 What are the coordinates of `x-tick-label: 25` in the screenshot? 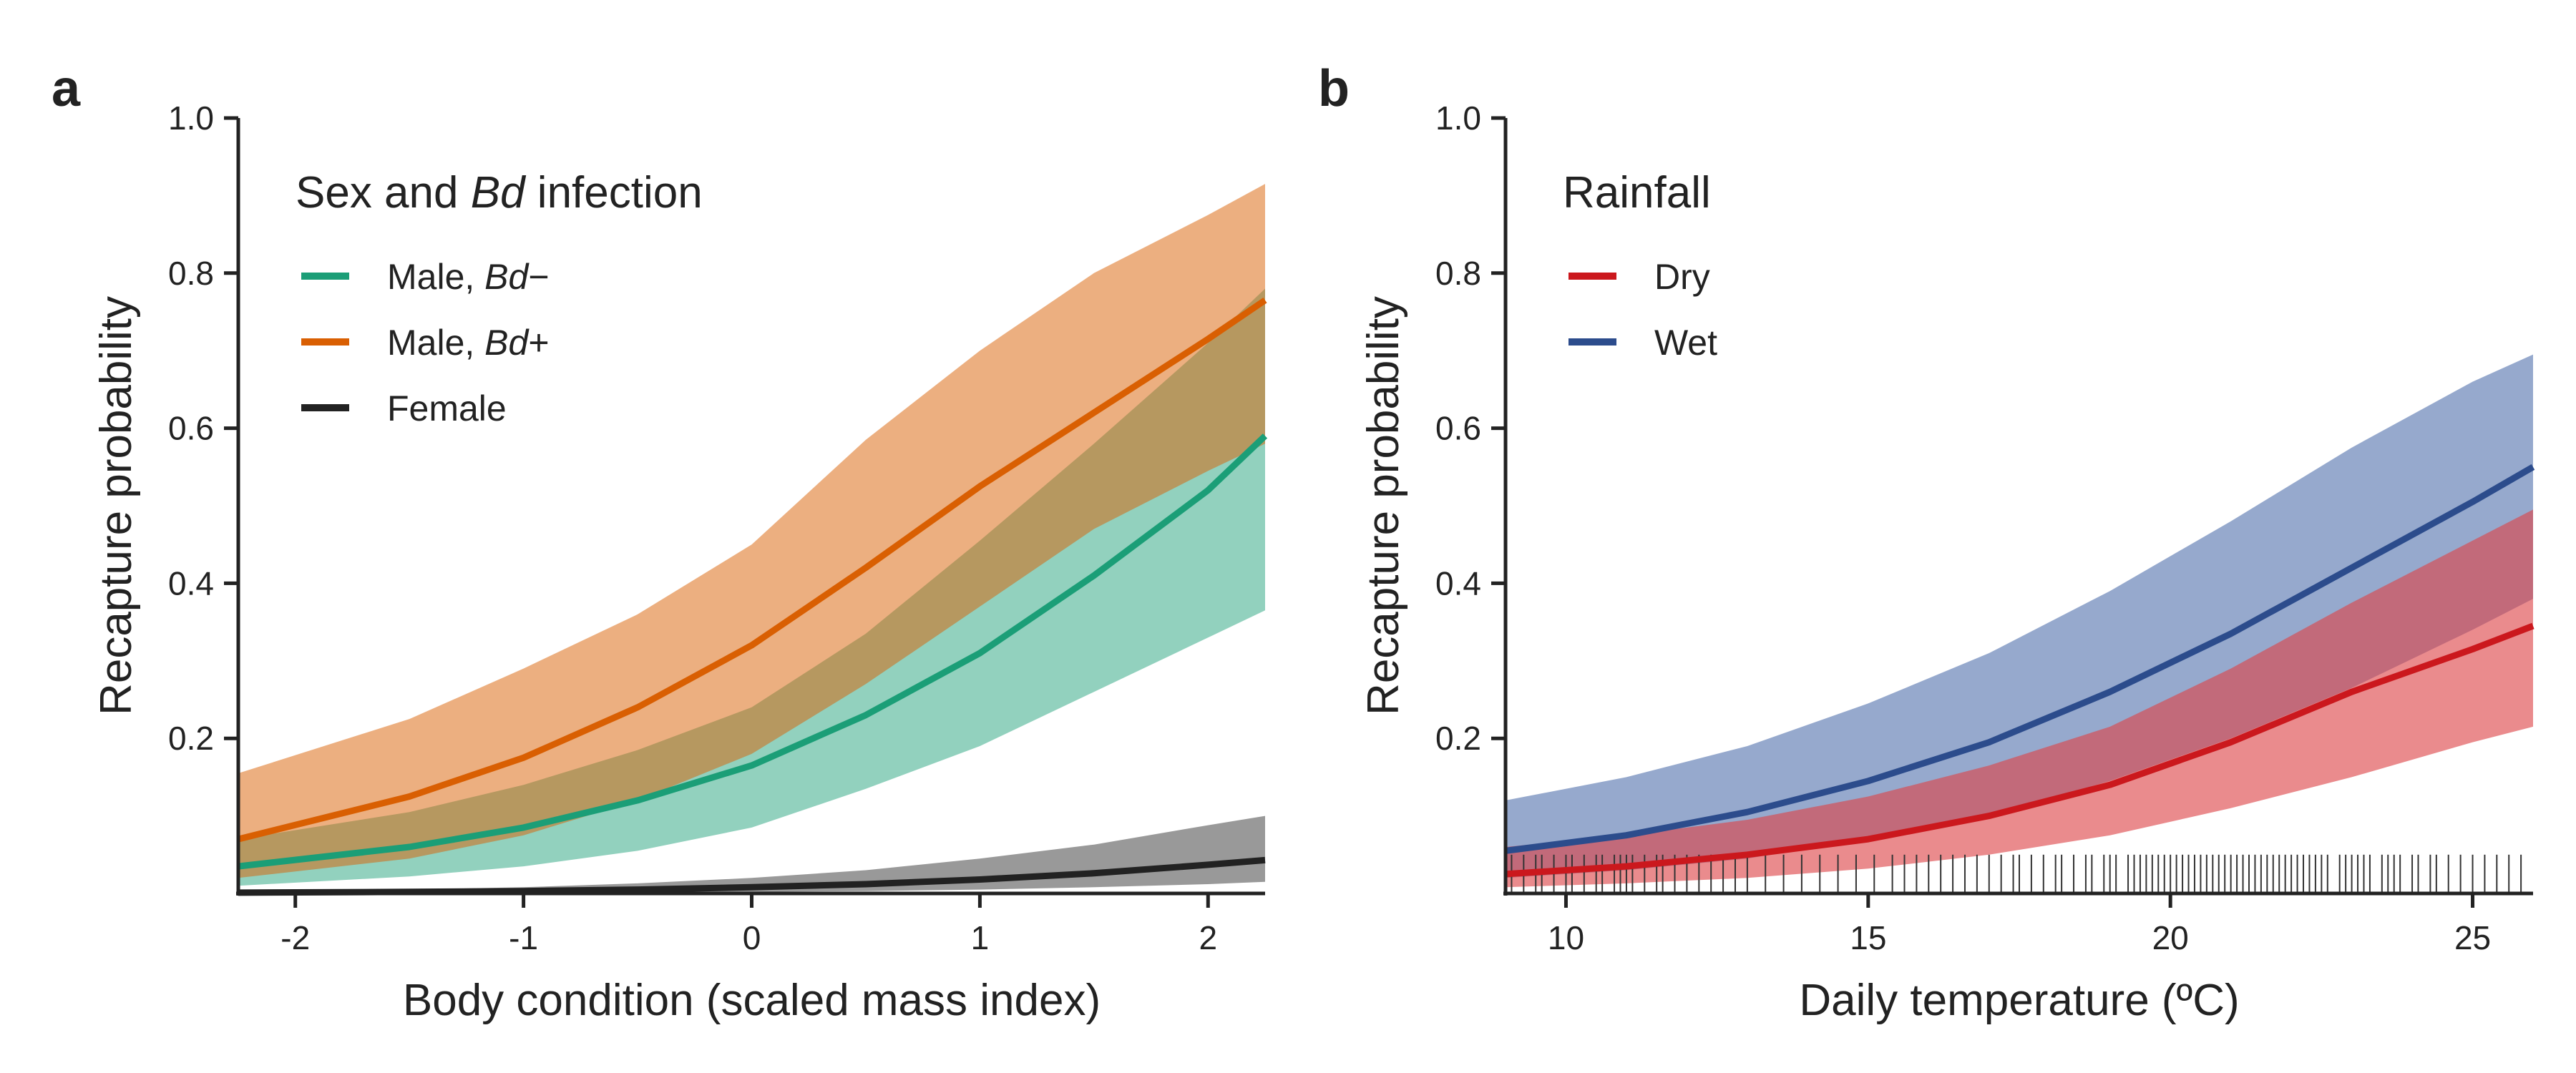 It's located at (2472, 938).